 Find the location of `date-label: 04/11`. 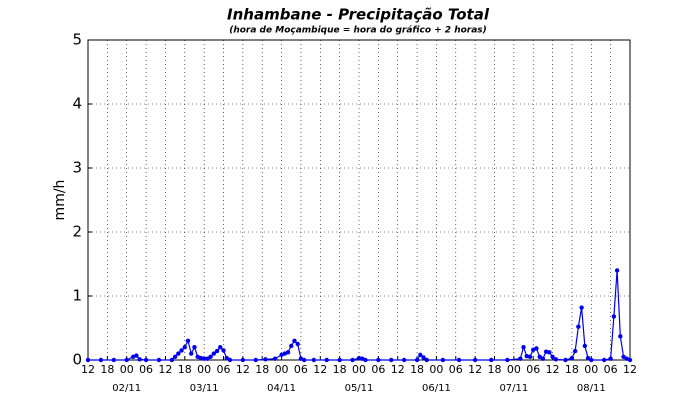

date-label: 04/11 is located at coordinates (281, 388).